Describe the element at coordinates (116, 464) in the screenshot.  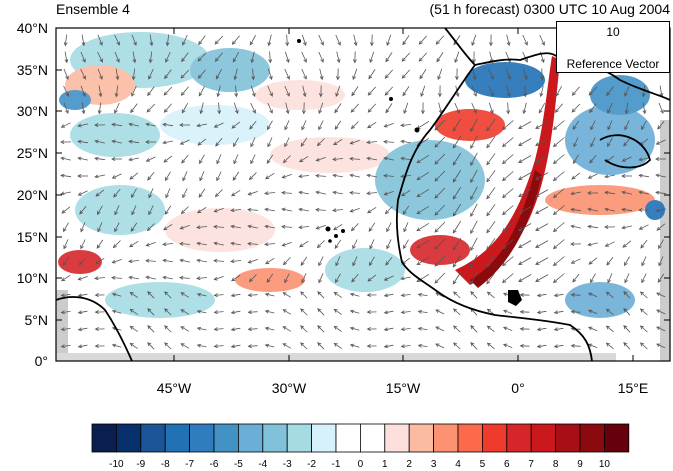
I see `colorbar-label: -10` at that location.